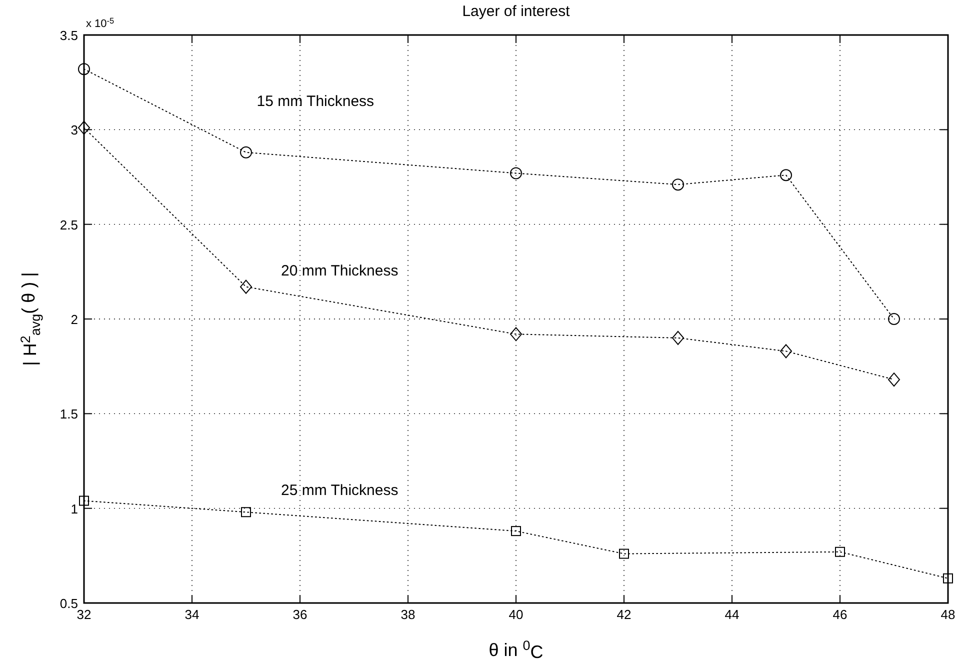 The width and height of the screenshot is (964, 668). What do you see at coordinates (74, 508) in the screenshot?
I see `y-tick-label: 1` at bounding box center [74, 508].